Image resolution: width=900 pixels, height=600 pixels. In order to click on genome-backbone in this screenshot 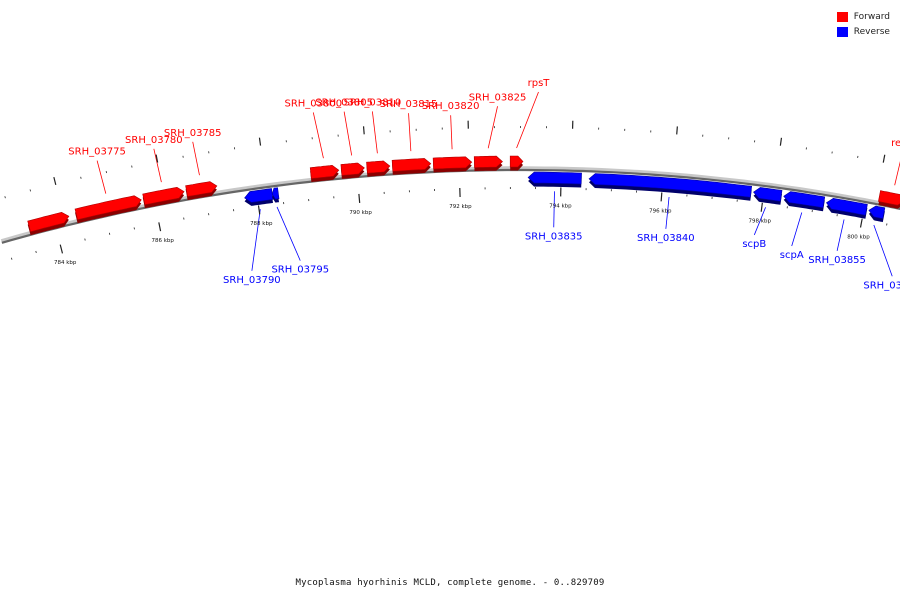, I will do `click(450, 205)`.